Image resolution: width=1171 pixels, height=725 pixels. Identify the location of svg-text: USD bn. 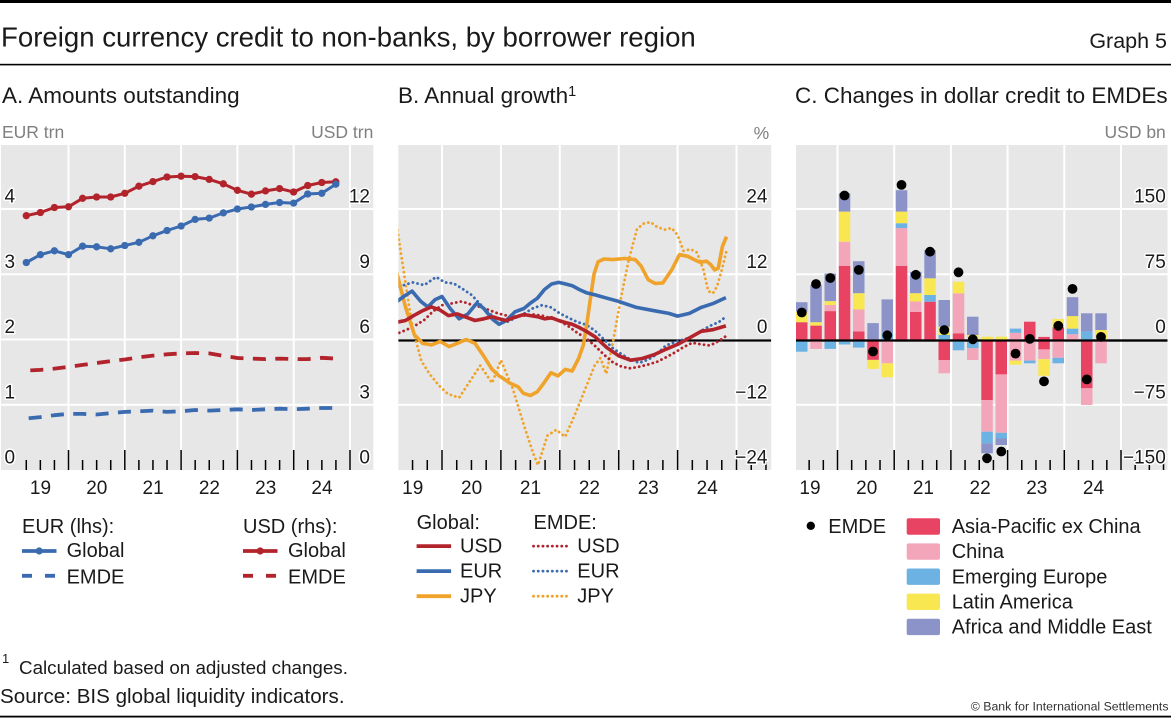
(1135, 132).